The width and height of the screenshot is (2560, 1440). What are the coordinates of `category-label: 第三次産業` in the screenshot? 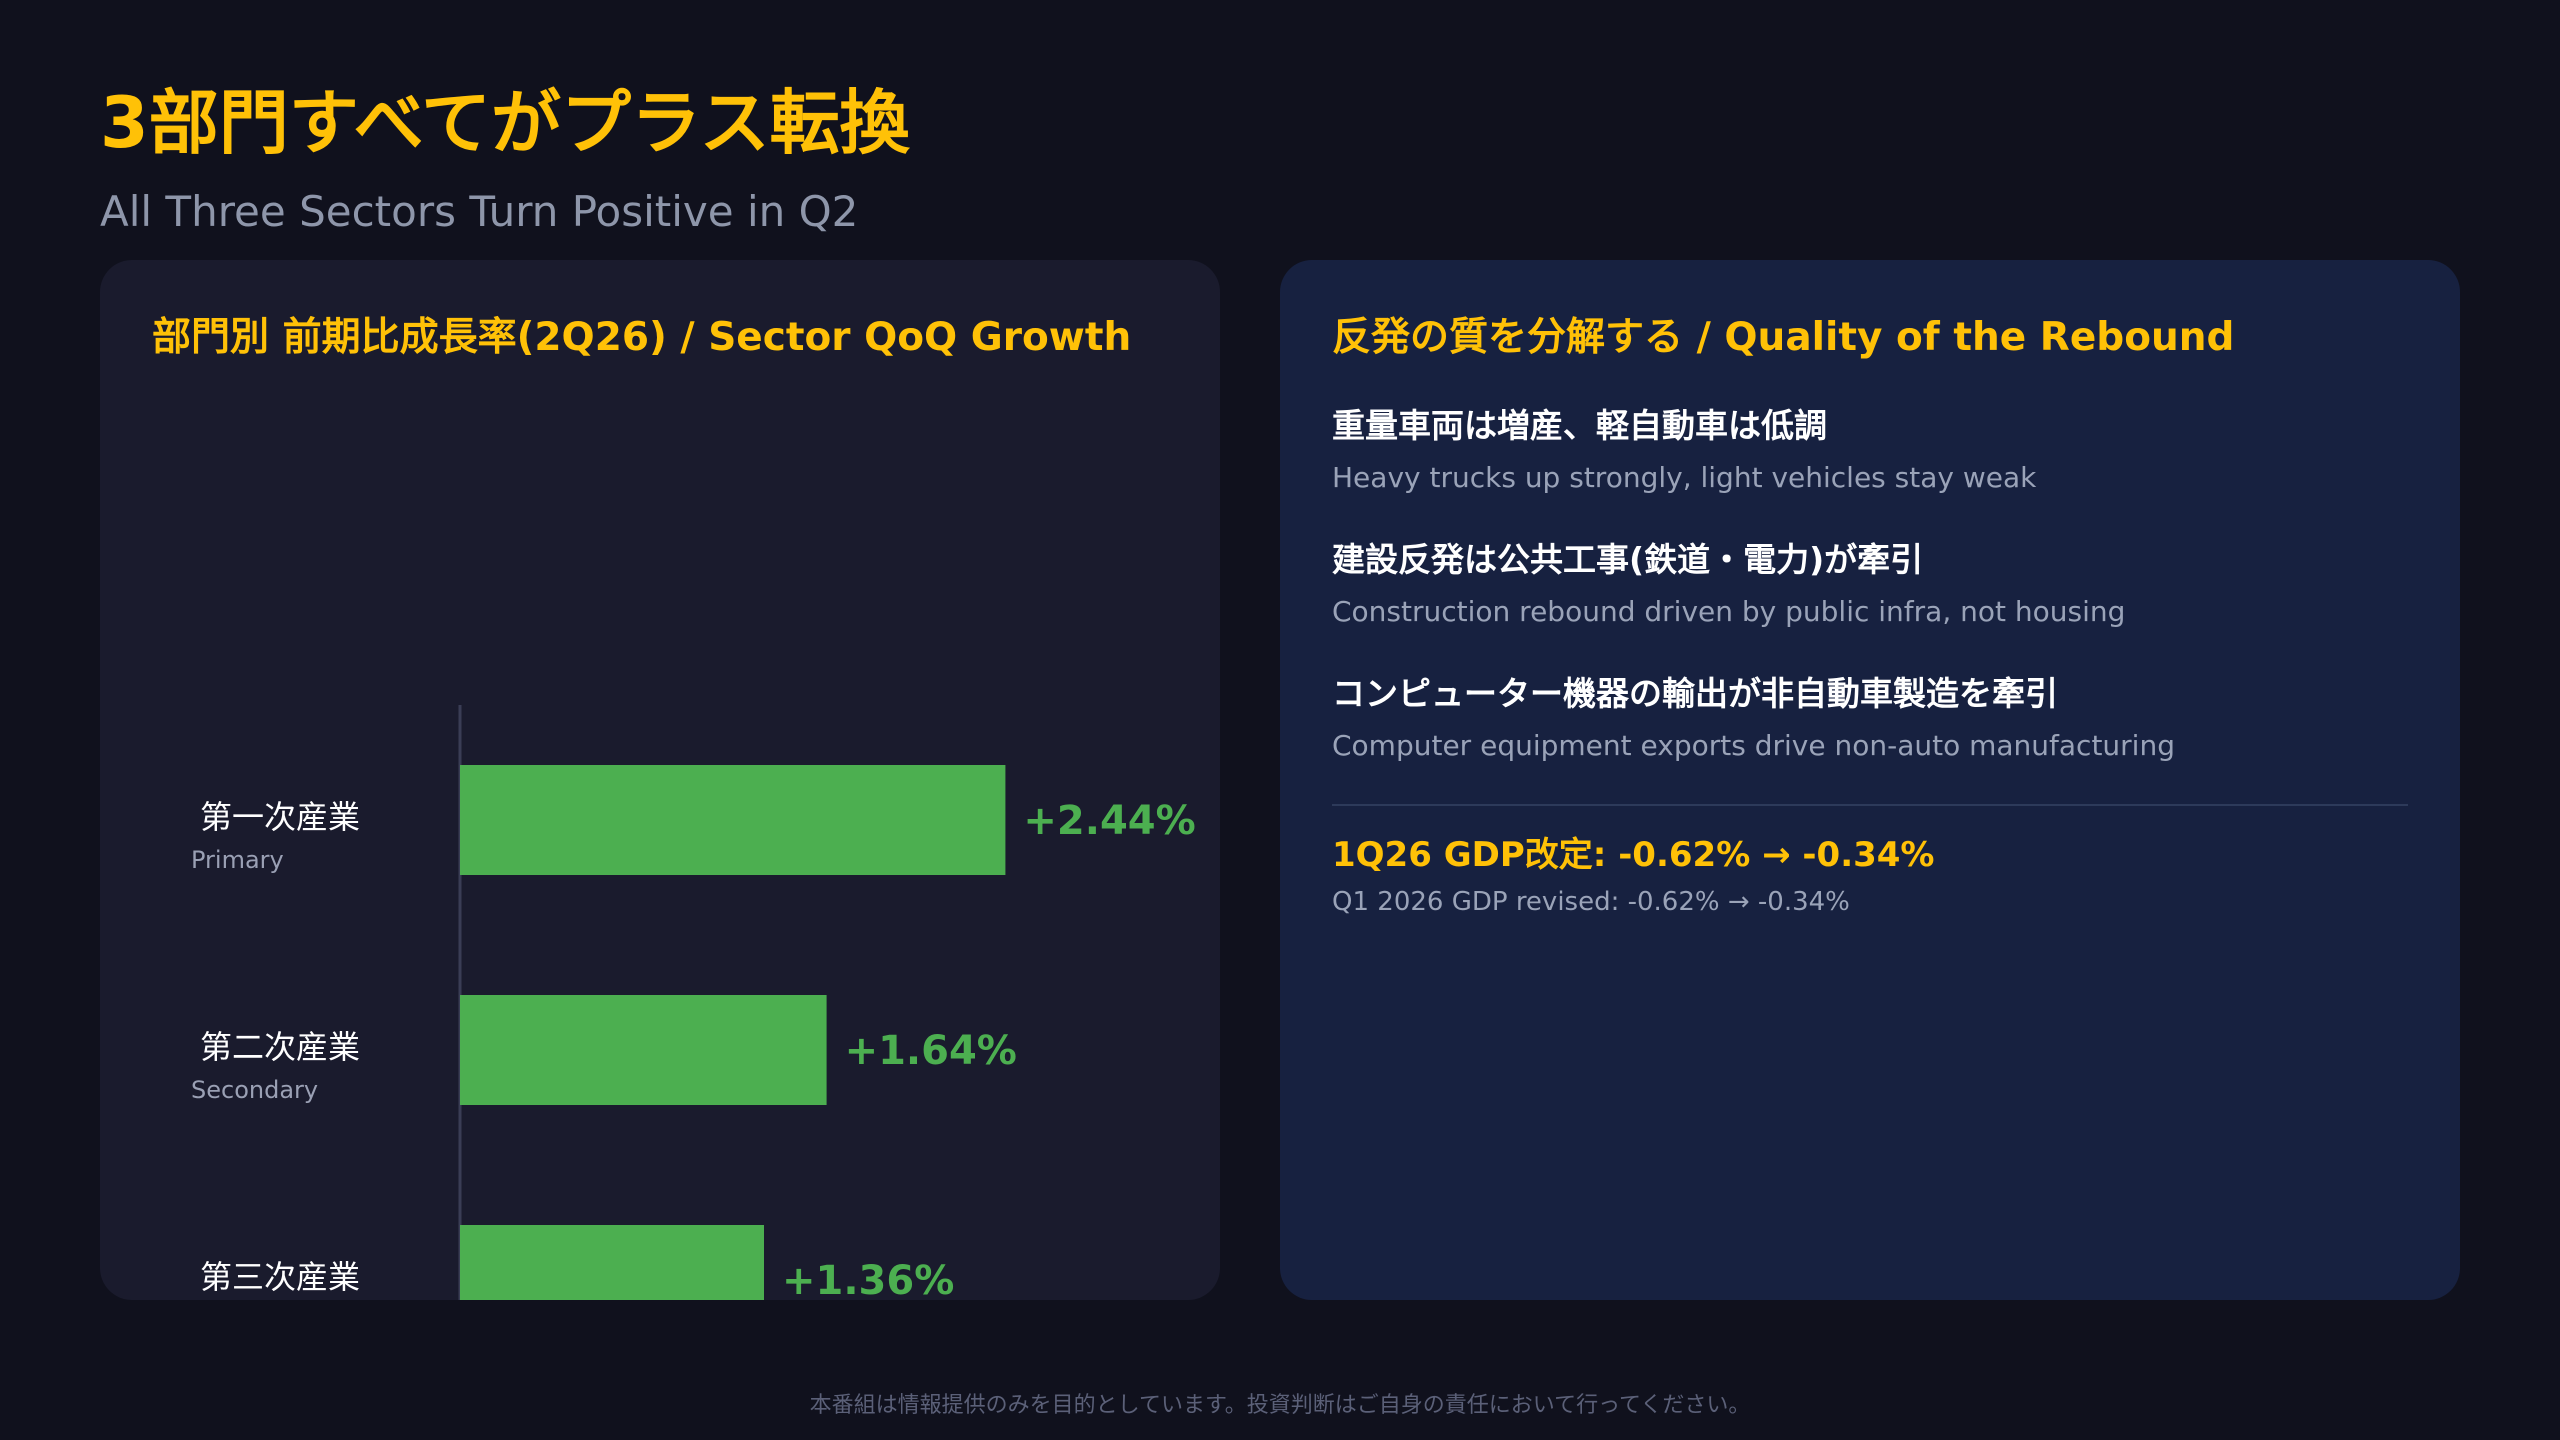 It's located at (280, 1277).